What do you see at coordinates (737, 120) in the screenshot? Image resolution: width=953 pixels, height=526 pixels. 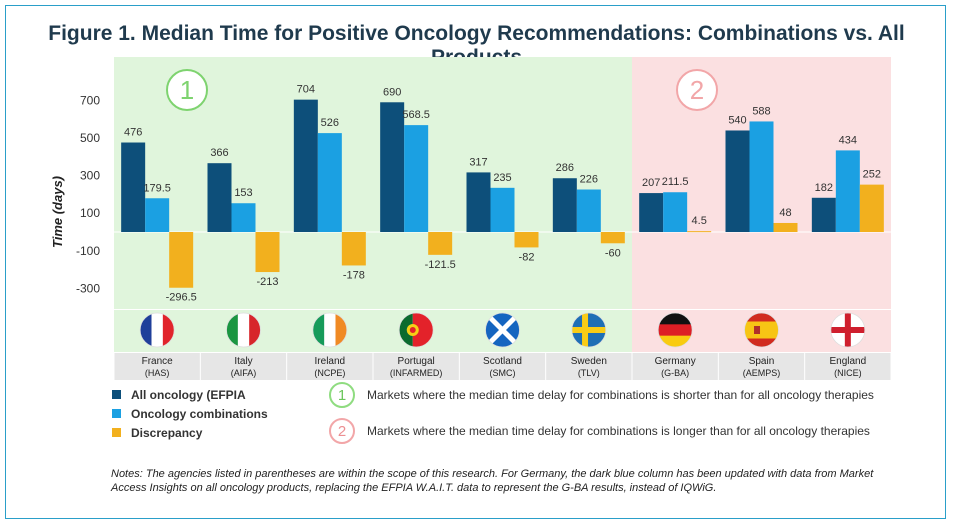 I see `data-label: 540` at bounding box center [737, 120].